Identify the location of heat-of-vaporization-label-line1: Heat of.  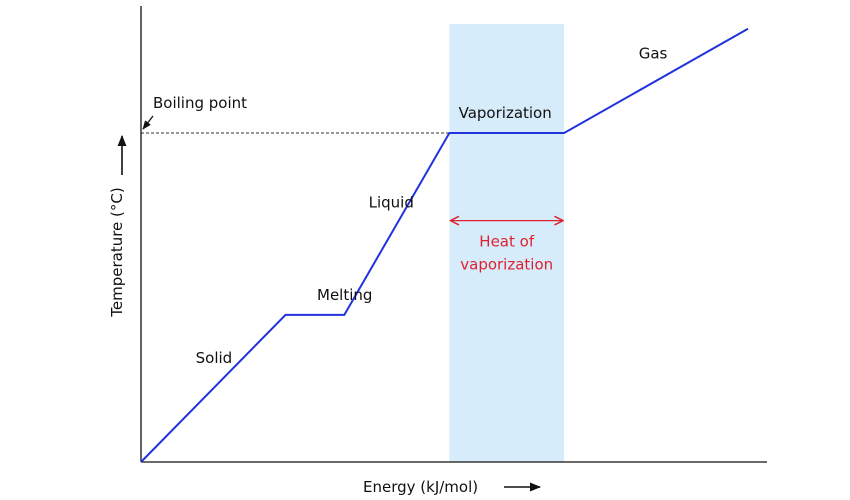
(507, 242).